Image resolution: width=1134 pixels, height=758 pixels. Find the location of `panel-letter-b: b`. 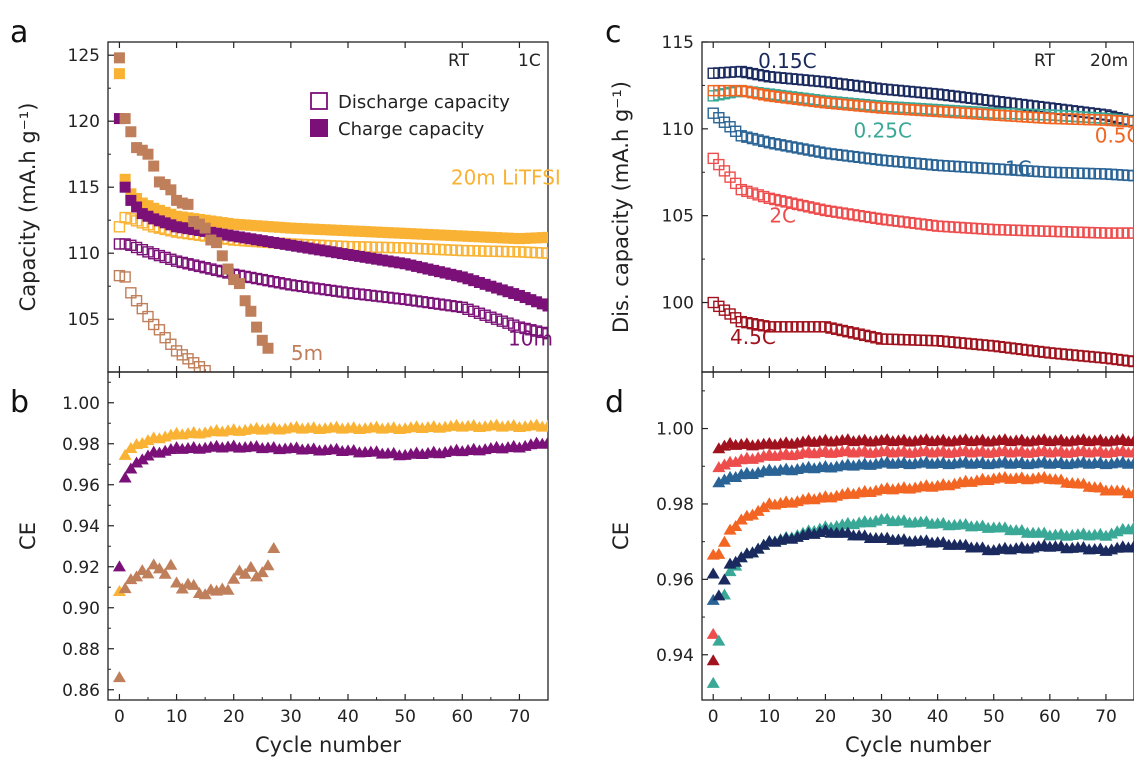

panel-letter-b: b is located at coordinates (19, 402).